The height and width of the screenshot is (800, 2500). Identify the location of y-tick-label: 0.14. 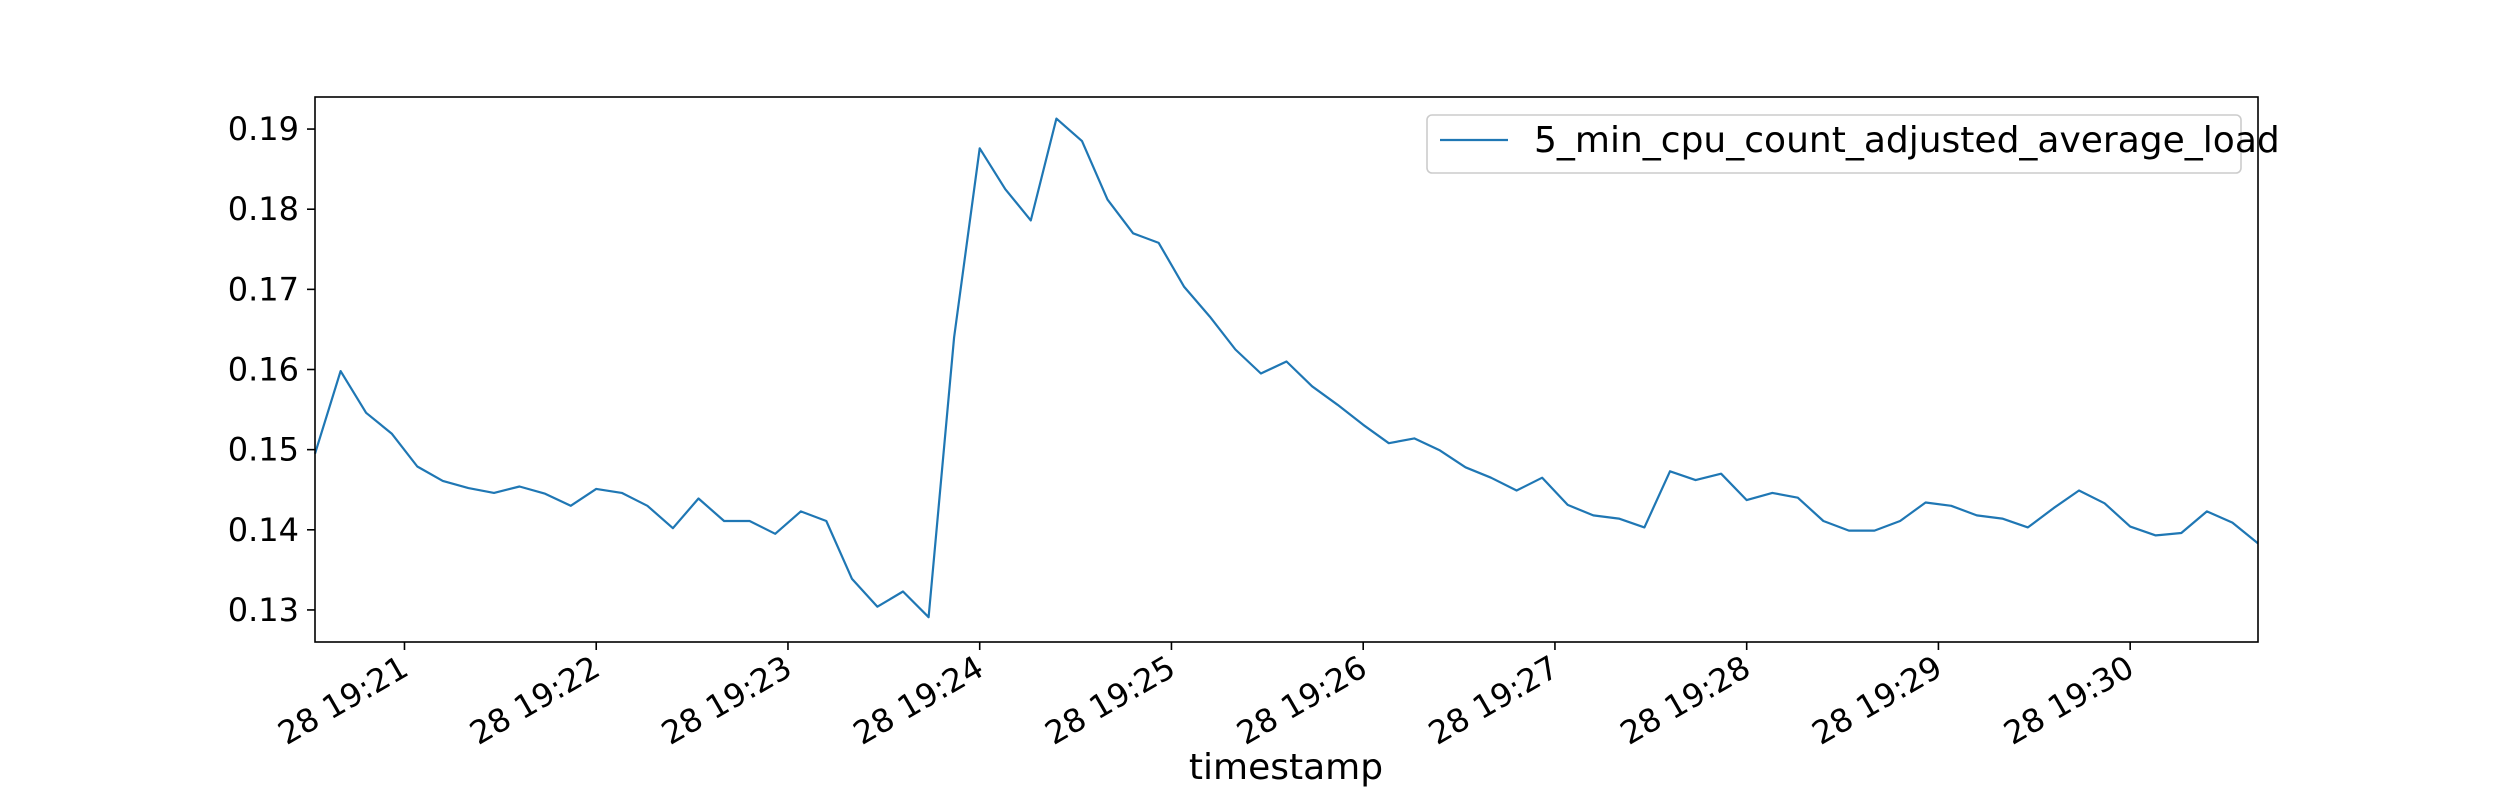
(263, 530).